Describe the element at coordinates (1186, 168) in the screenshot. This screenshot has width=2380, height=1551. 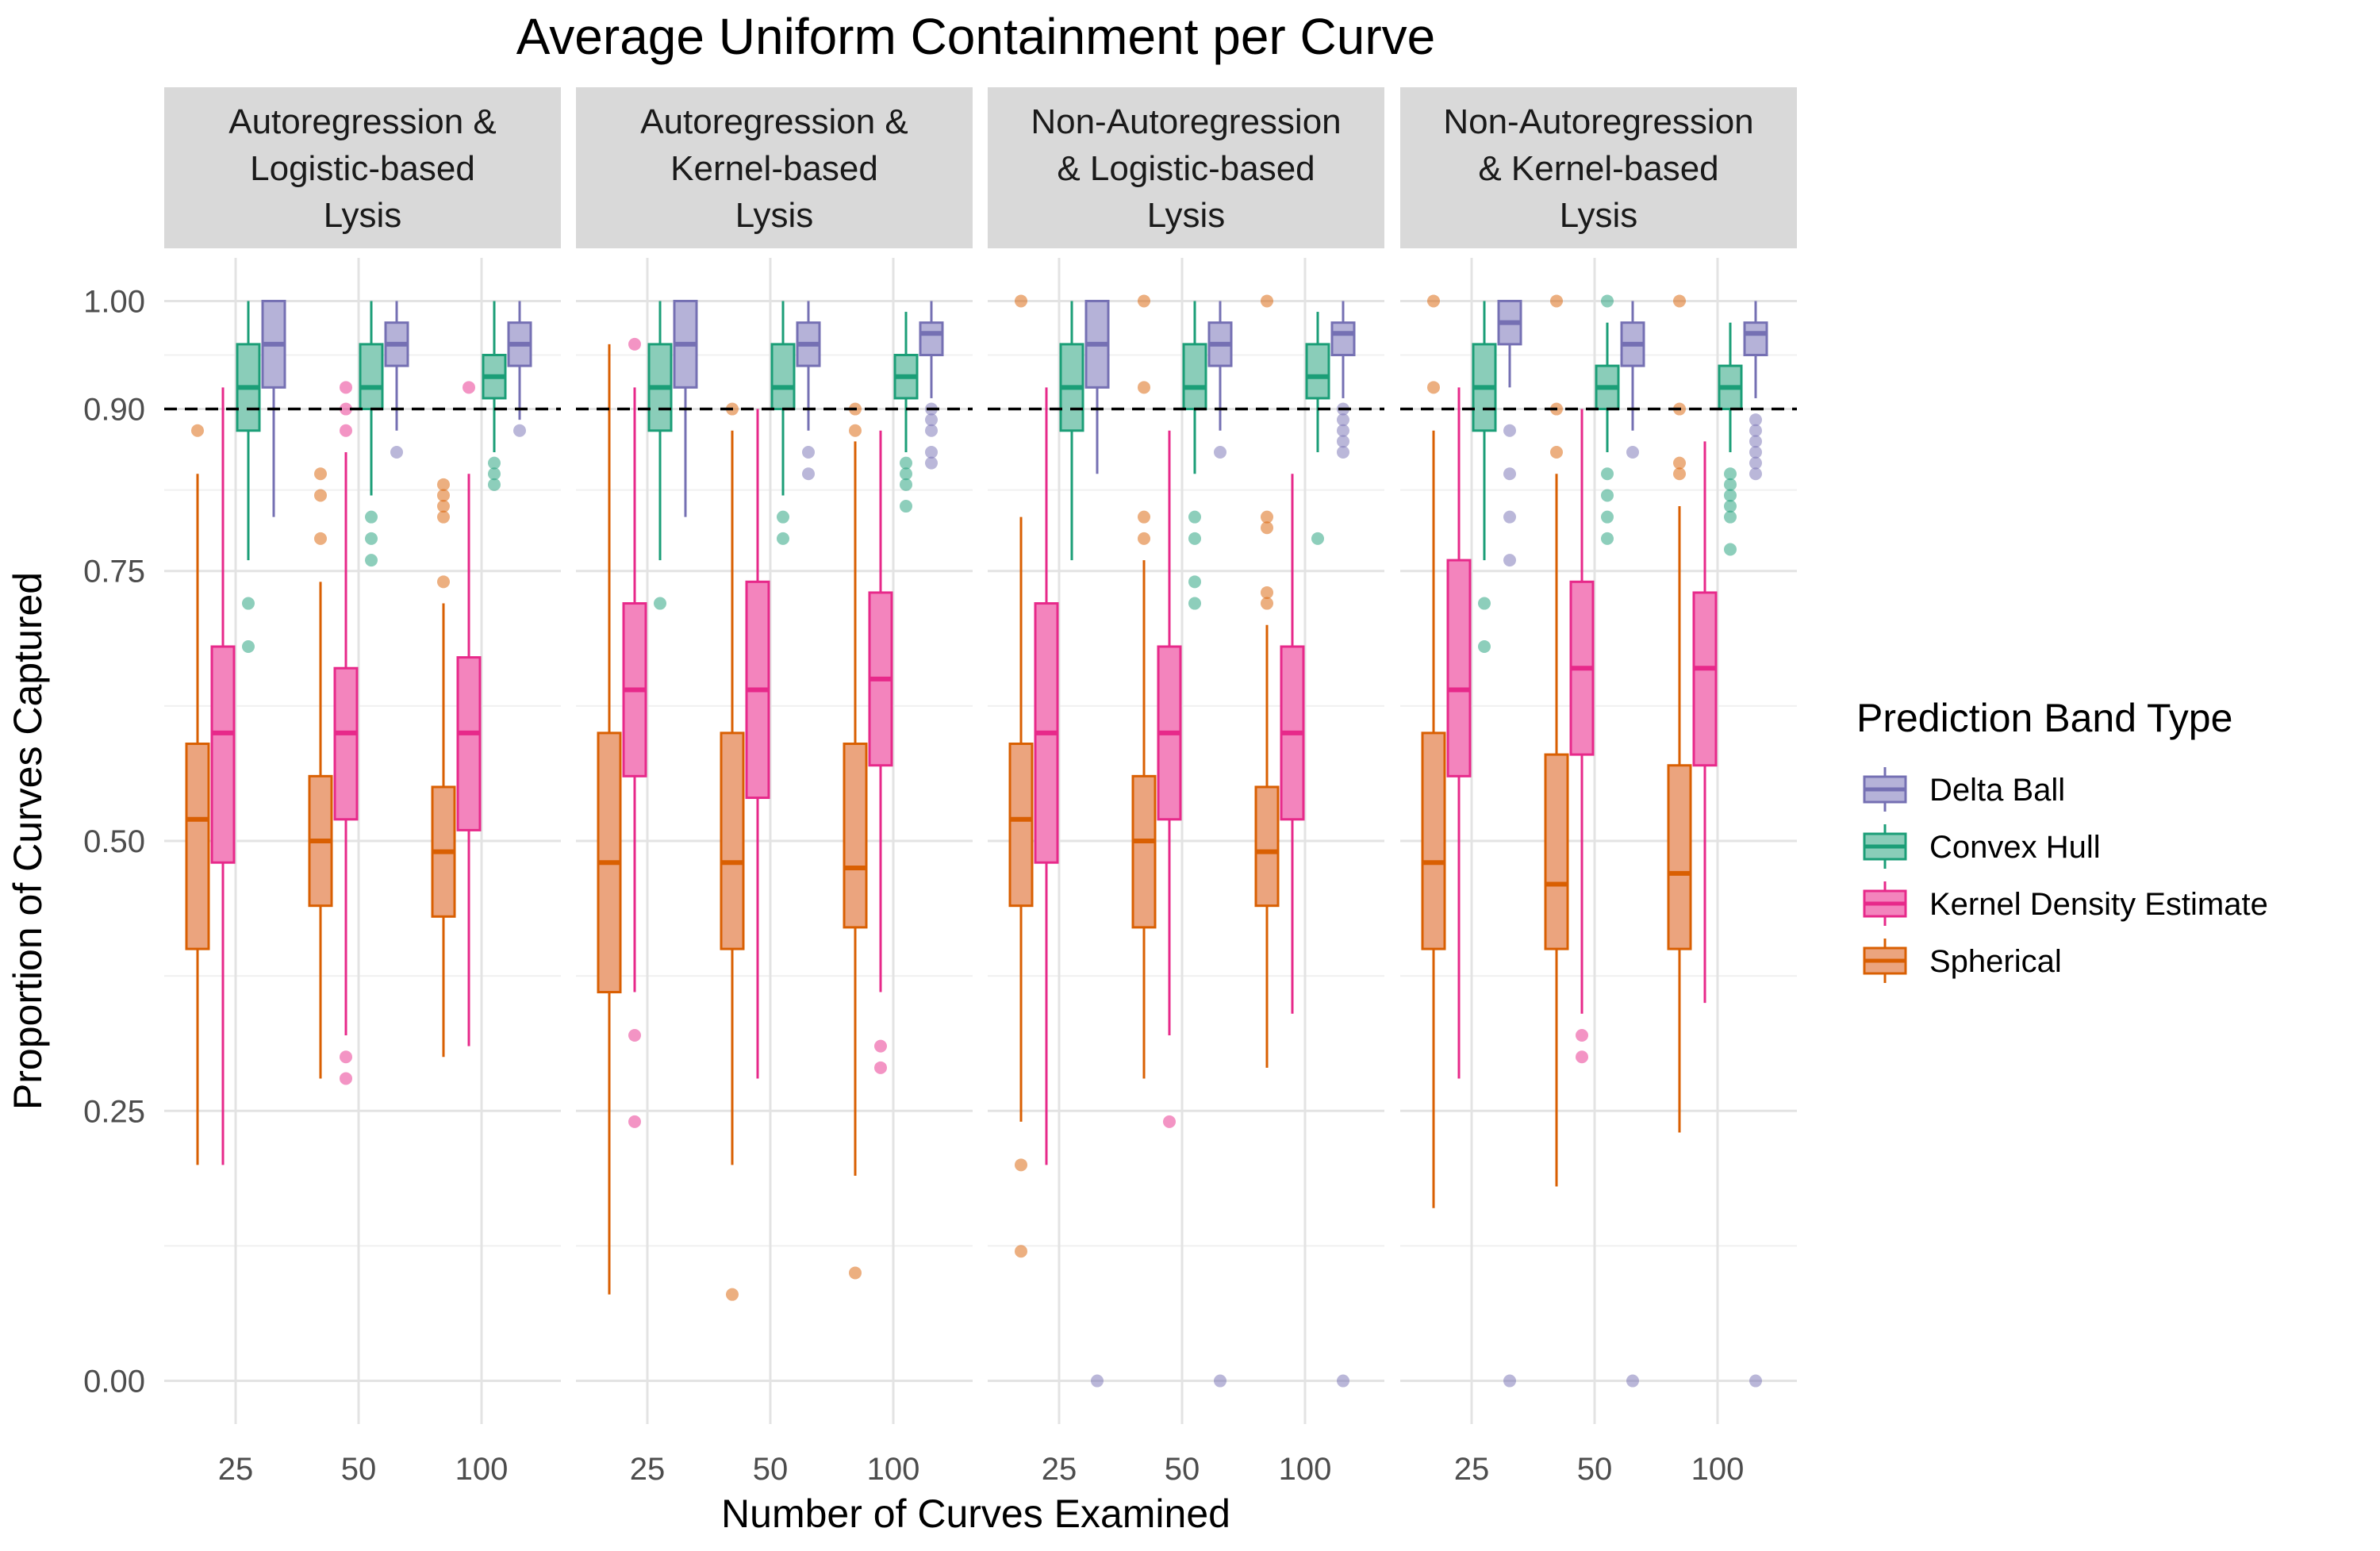
I see `facet-label-line: & Logistic-based` at that location.